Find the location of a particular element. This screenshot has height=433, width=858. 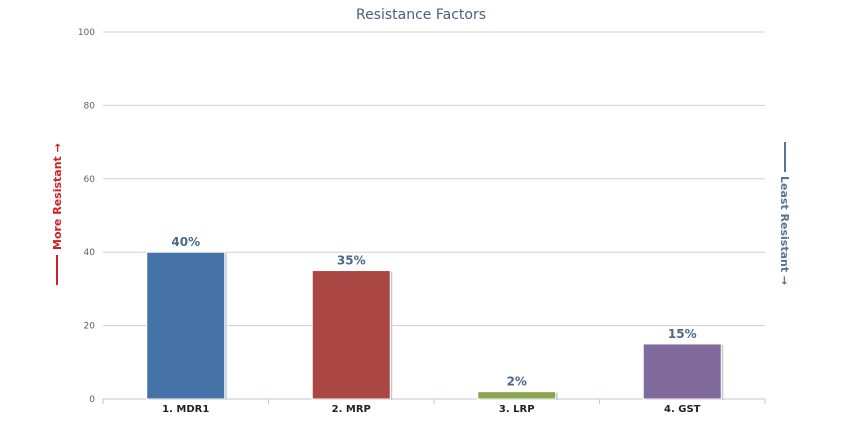

x-category-label: 4. GST is located at coordinates (682, 409).